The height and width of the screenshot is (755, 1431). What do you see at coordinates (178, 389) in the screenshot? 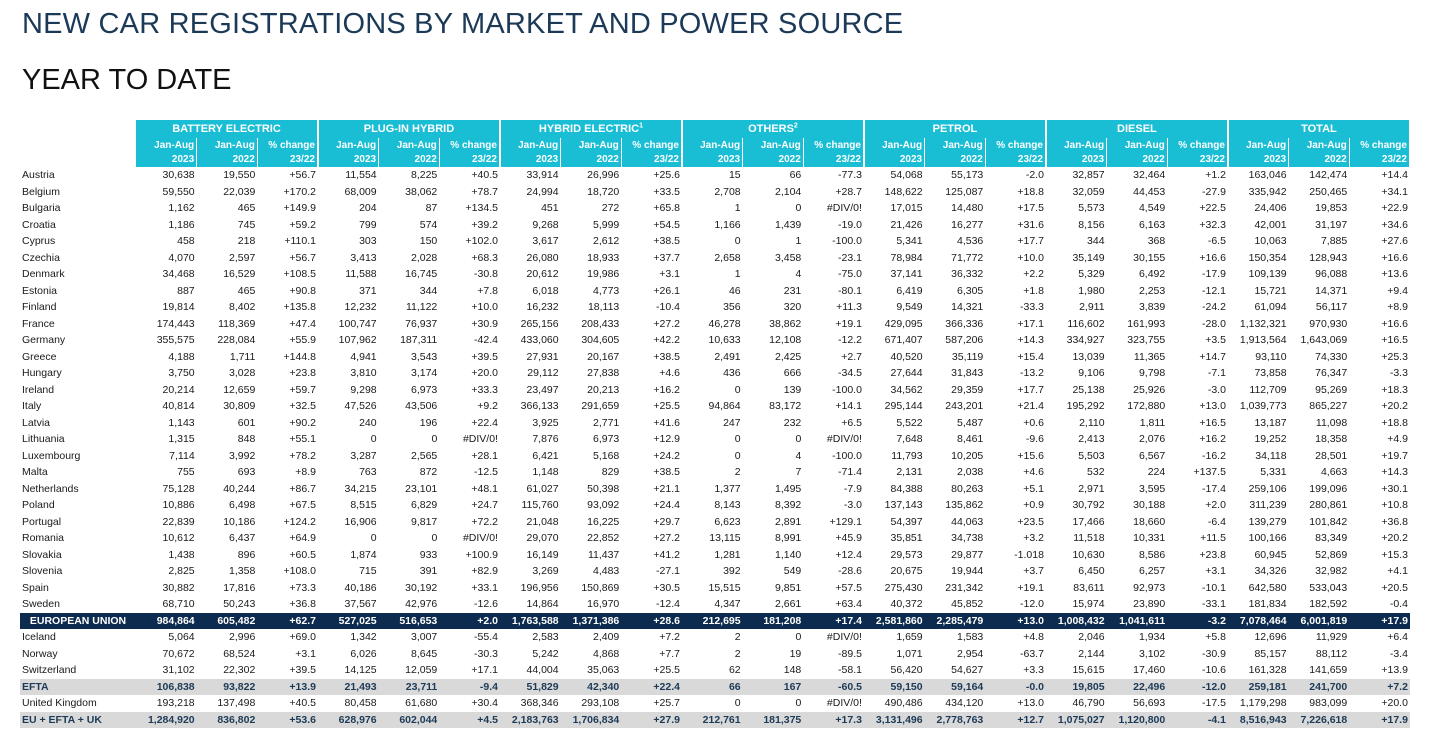
I see `table-cell: 20,214` at bounding box center [178, 389].